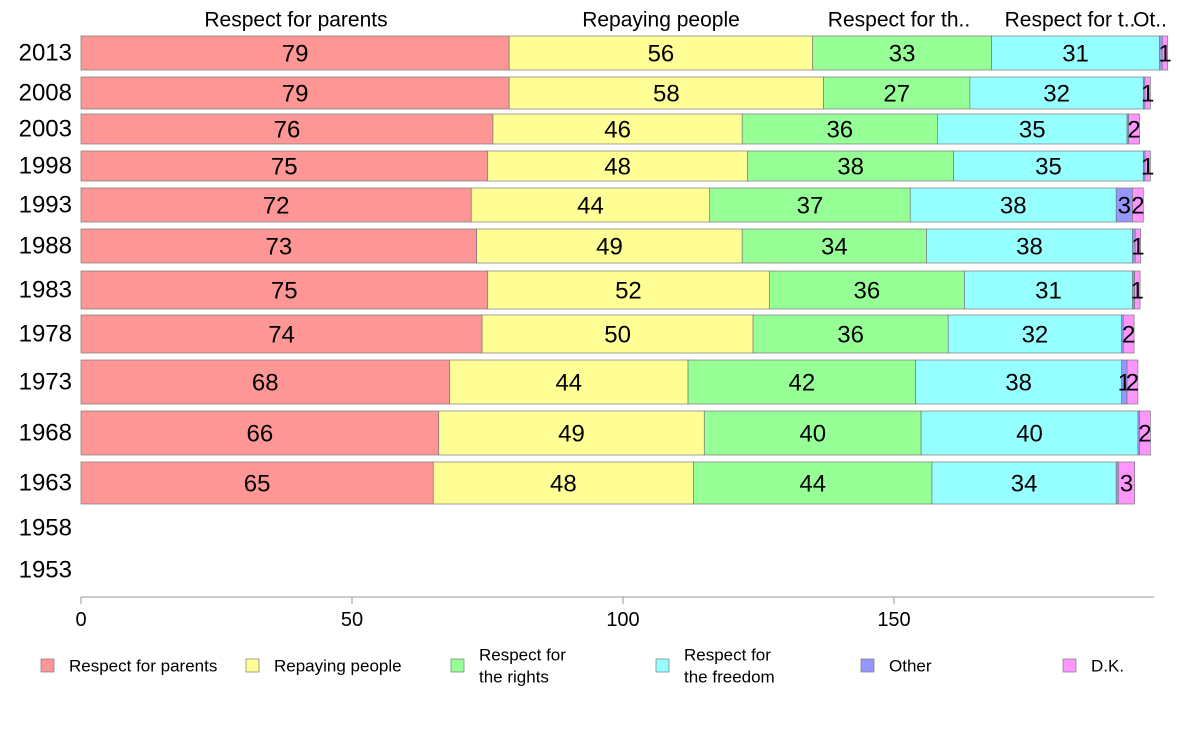  I want to click on bar-value-label: 49, so click(609, 247).